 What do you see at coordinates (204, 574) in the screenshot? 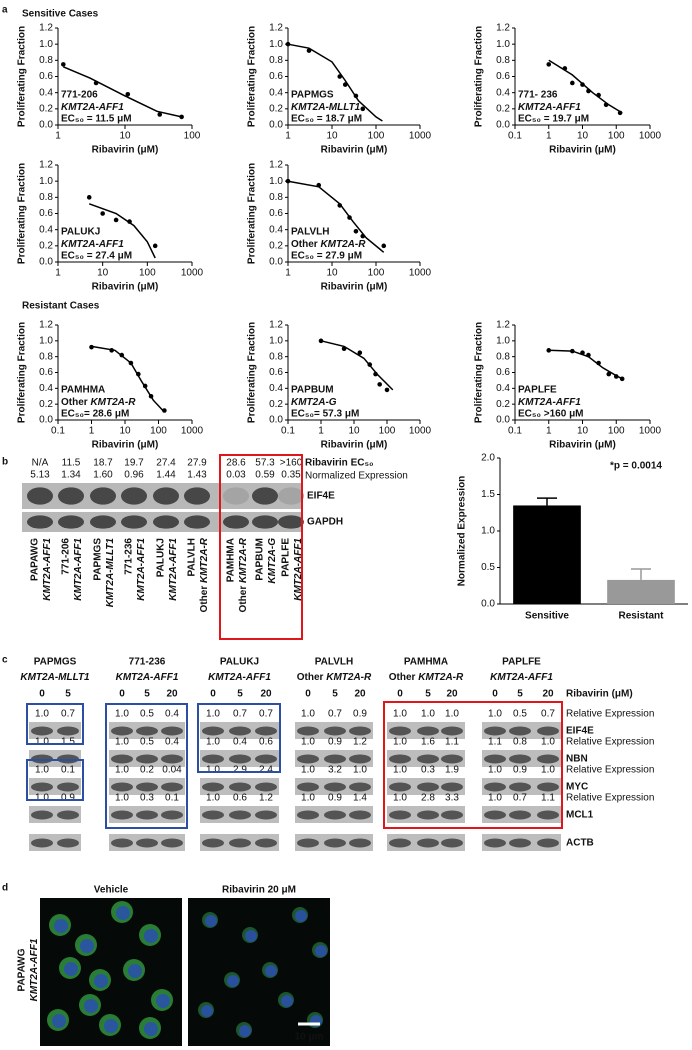
I see `lane-gene: Other KMT2A-R` at bounding box center [204, 574].